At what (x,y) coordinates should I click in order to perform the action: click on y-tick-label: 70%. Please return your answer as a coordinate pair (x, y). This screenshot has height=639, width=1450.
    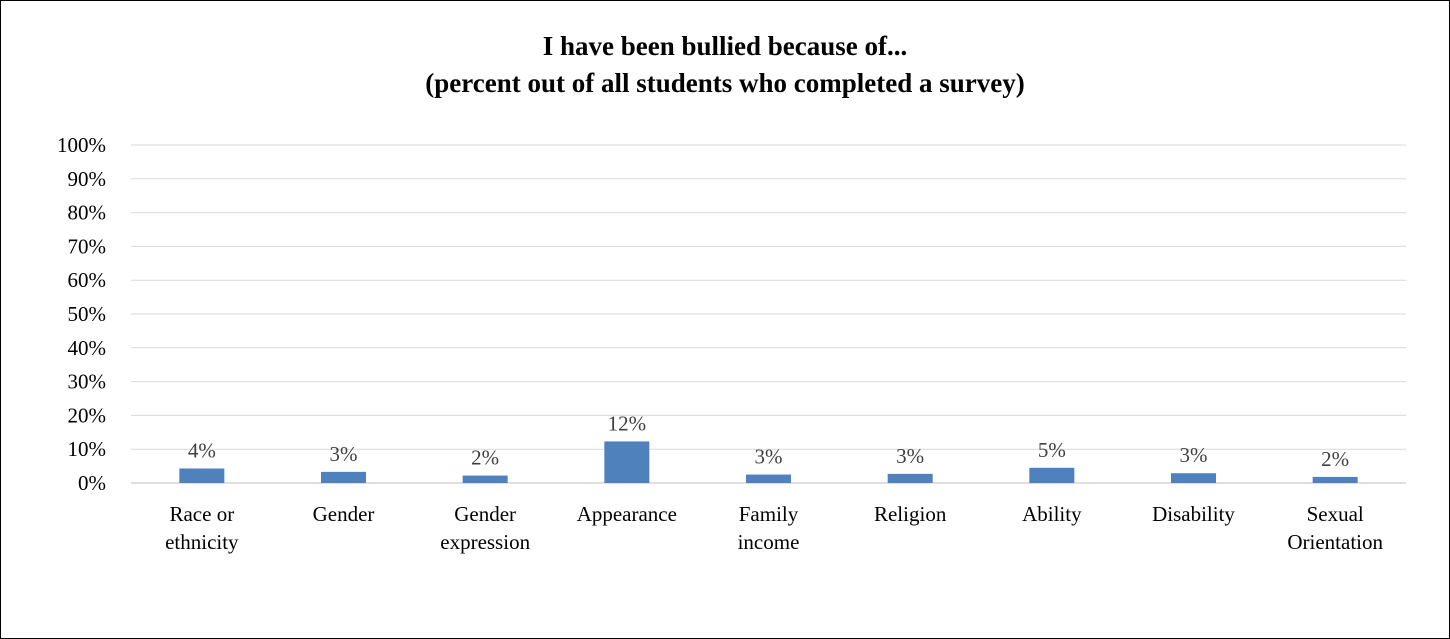
    Looking at the image, I should click on (87, 246).